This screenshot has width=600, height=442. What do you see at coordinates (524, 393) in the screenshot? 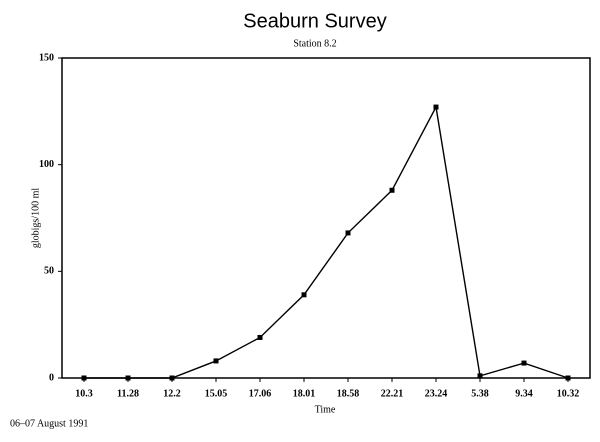
I see `x-tick-label: 9.34` at bounding box center [524, 393].